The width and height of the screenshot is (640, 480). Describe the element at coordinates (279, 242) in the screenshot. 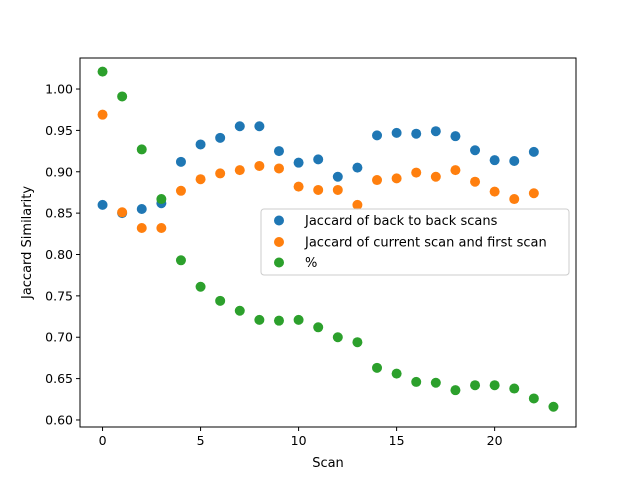

I see `legend-marker-first-scan` at that location.